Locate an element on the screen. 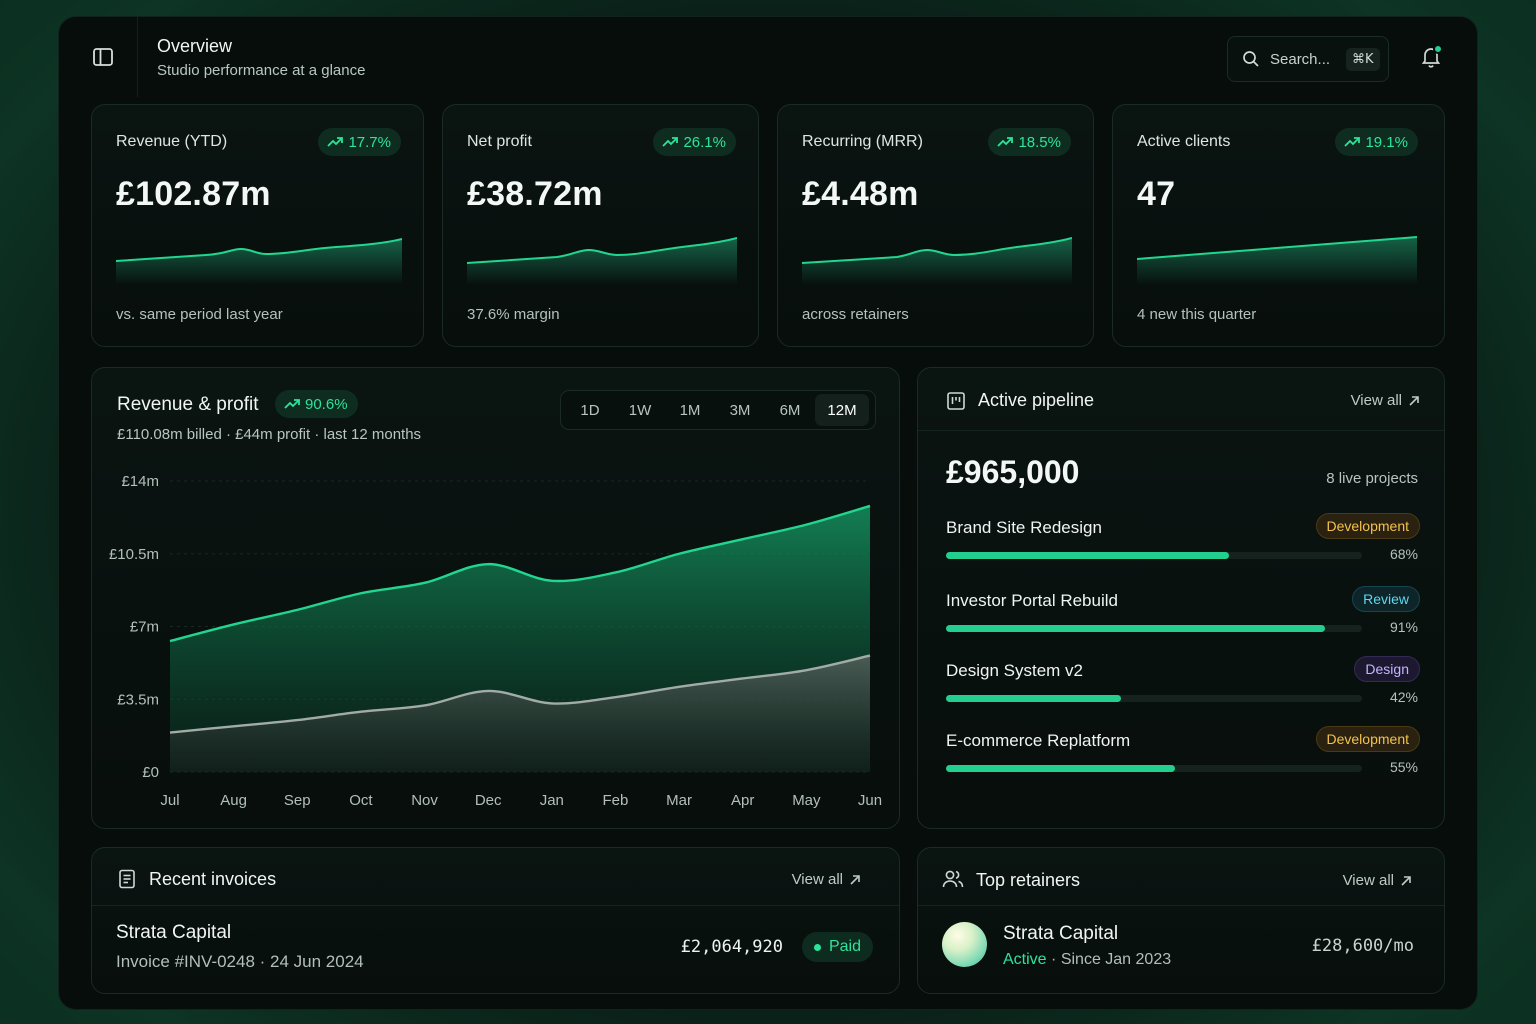  y-tick-label: £14m is located at coordinates (140, 481).